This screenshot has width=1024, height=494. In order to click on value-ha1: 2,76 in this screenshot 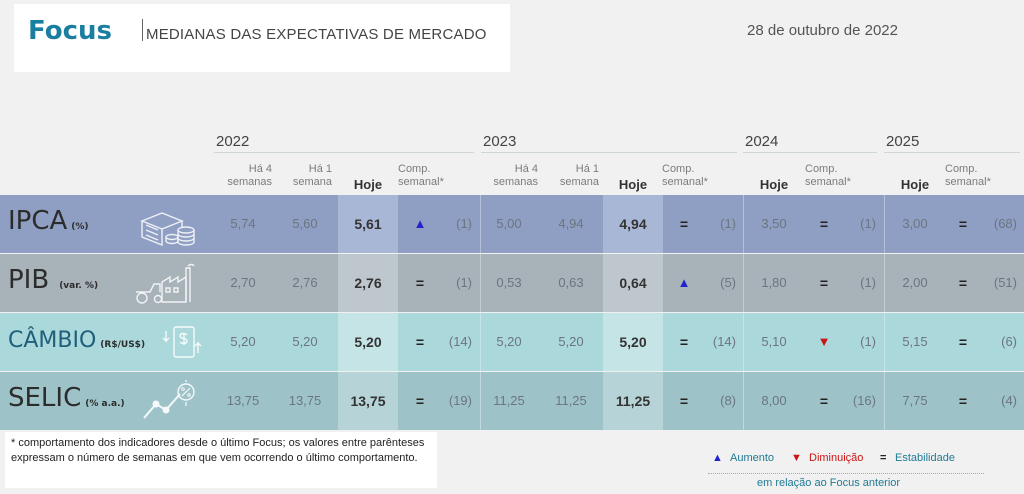, I will do `click(305, 282)`.